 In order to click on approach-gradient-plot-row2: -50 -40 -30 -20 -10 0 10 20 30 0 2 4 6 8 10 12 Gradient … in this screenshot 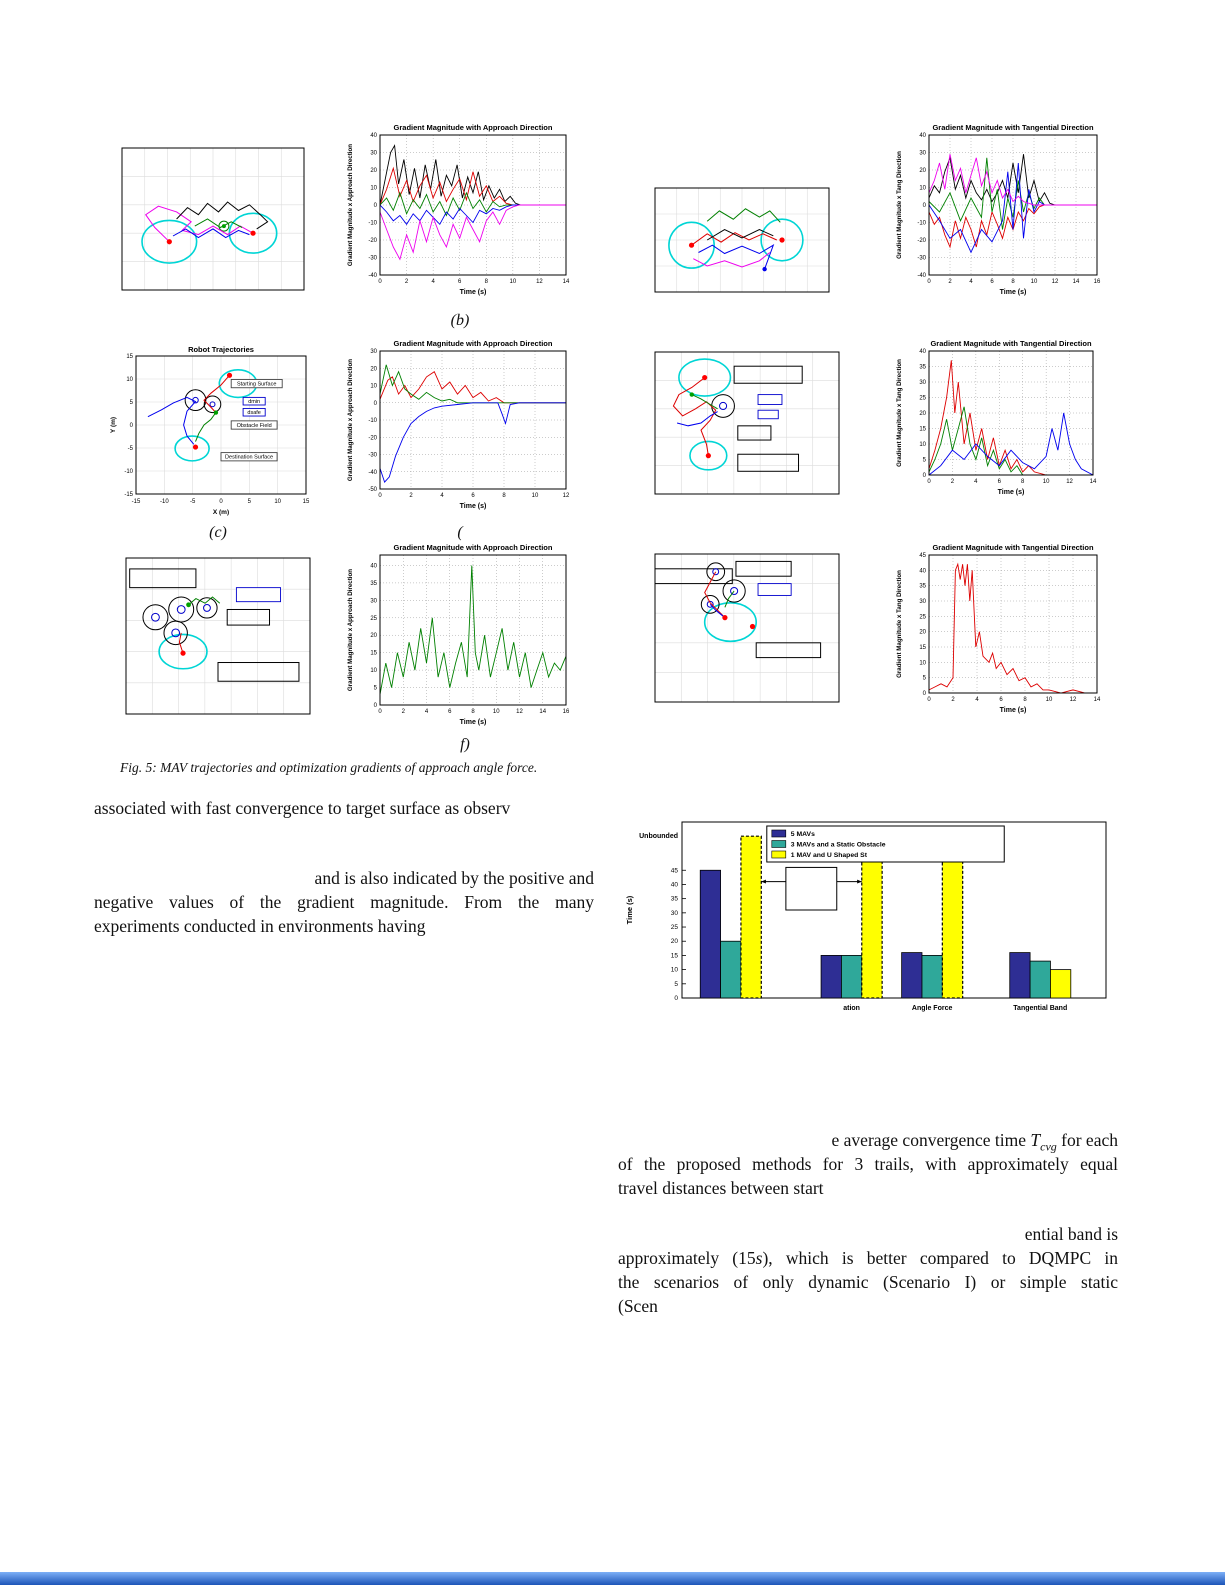, I will do `click(459, 426)`.